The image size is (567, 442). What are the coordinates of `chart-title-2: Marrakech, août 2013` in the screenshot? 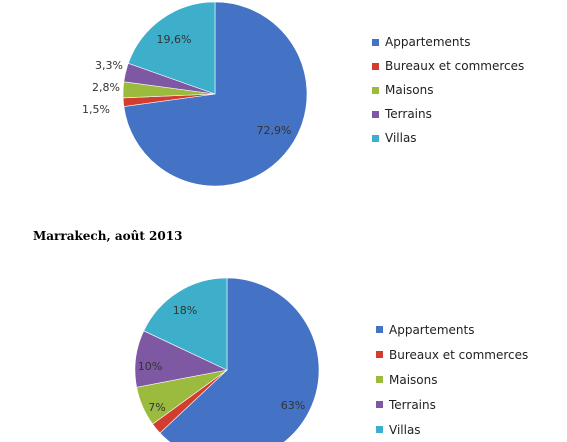 It's located at (108, 236).